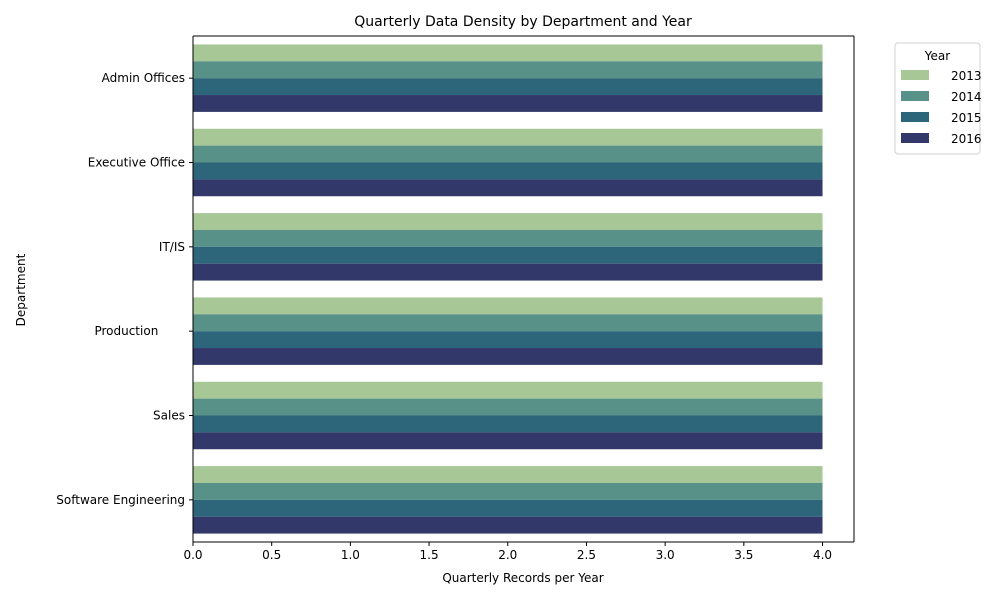  Describe the element at coordinates (172, 247) in the screenshot. I see `y-tick-label: IT/IS` at that location.